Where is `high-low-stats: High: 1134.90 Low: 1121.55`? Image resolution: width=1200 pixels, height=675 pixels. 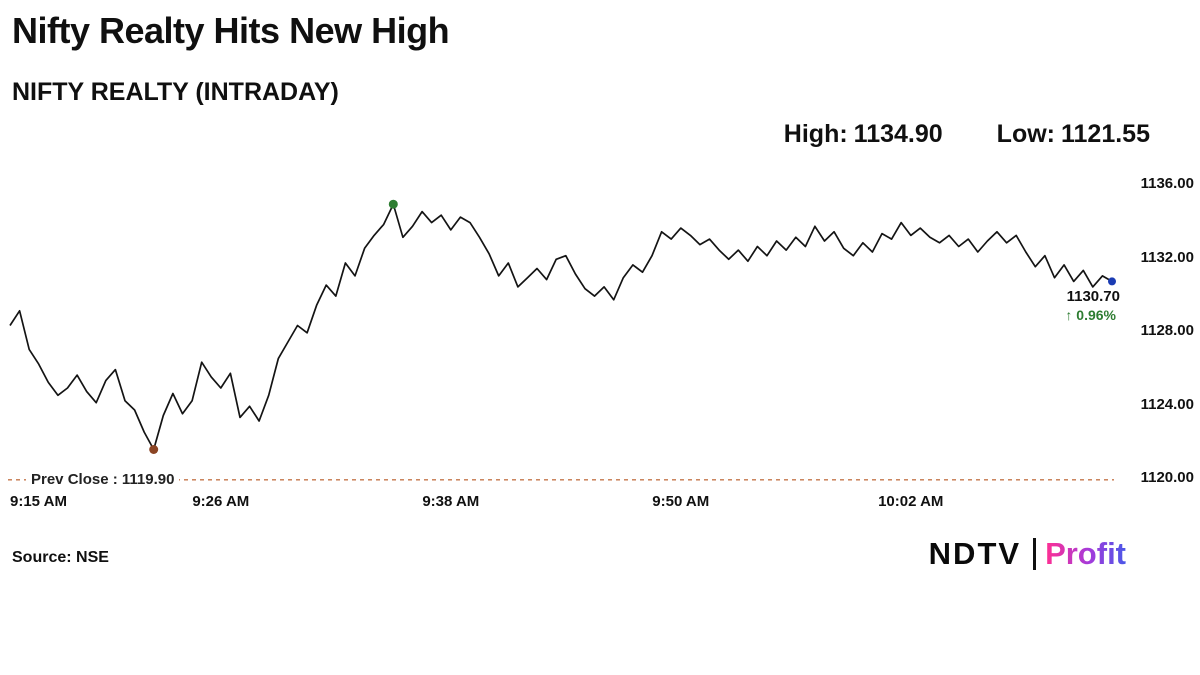
high-low-stats: High: 1134.90 Low: 1121.55 is located at coordinates (970, 134).